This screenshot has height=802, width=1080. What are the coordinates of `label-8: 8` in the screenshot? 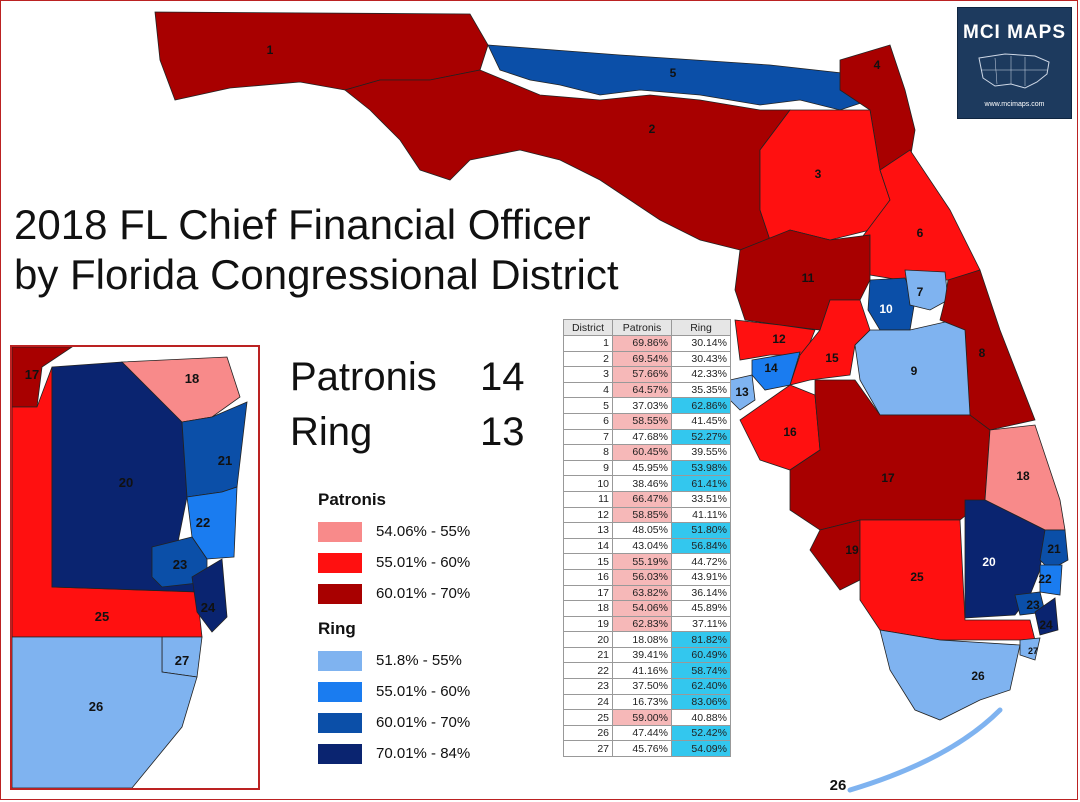 It's located at (982, 353).